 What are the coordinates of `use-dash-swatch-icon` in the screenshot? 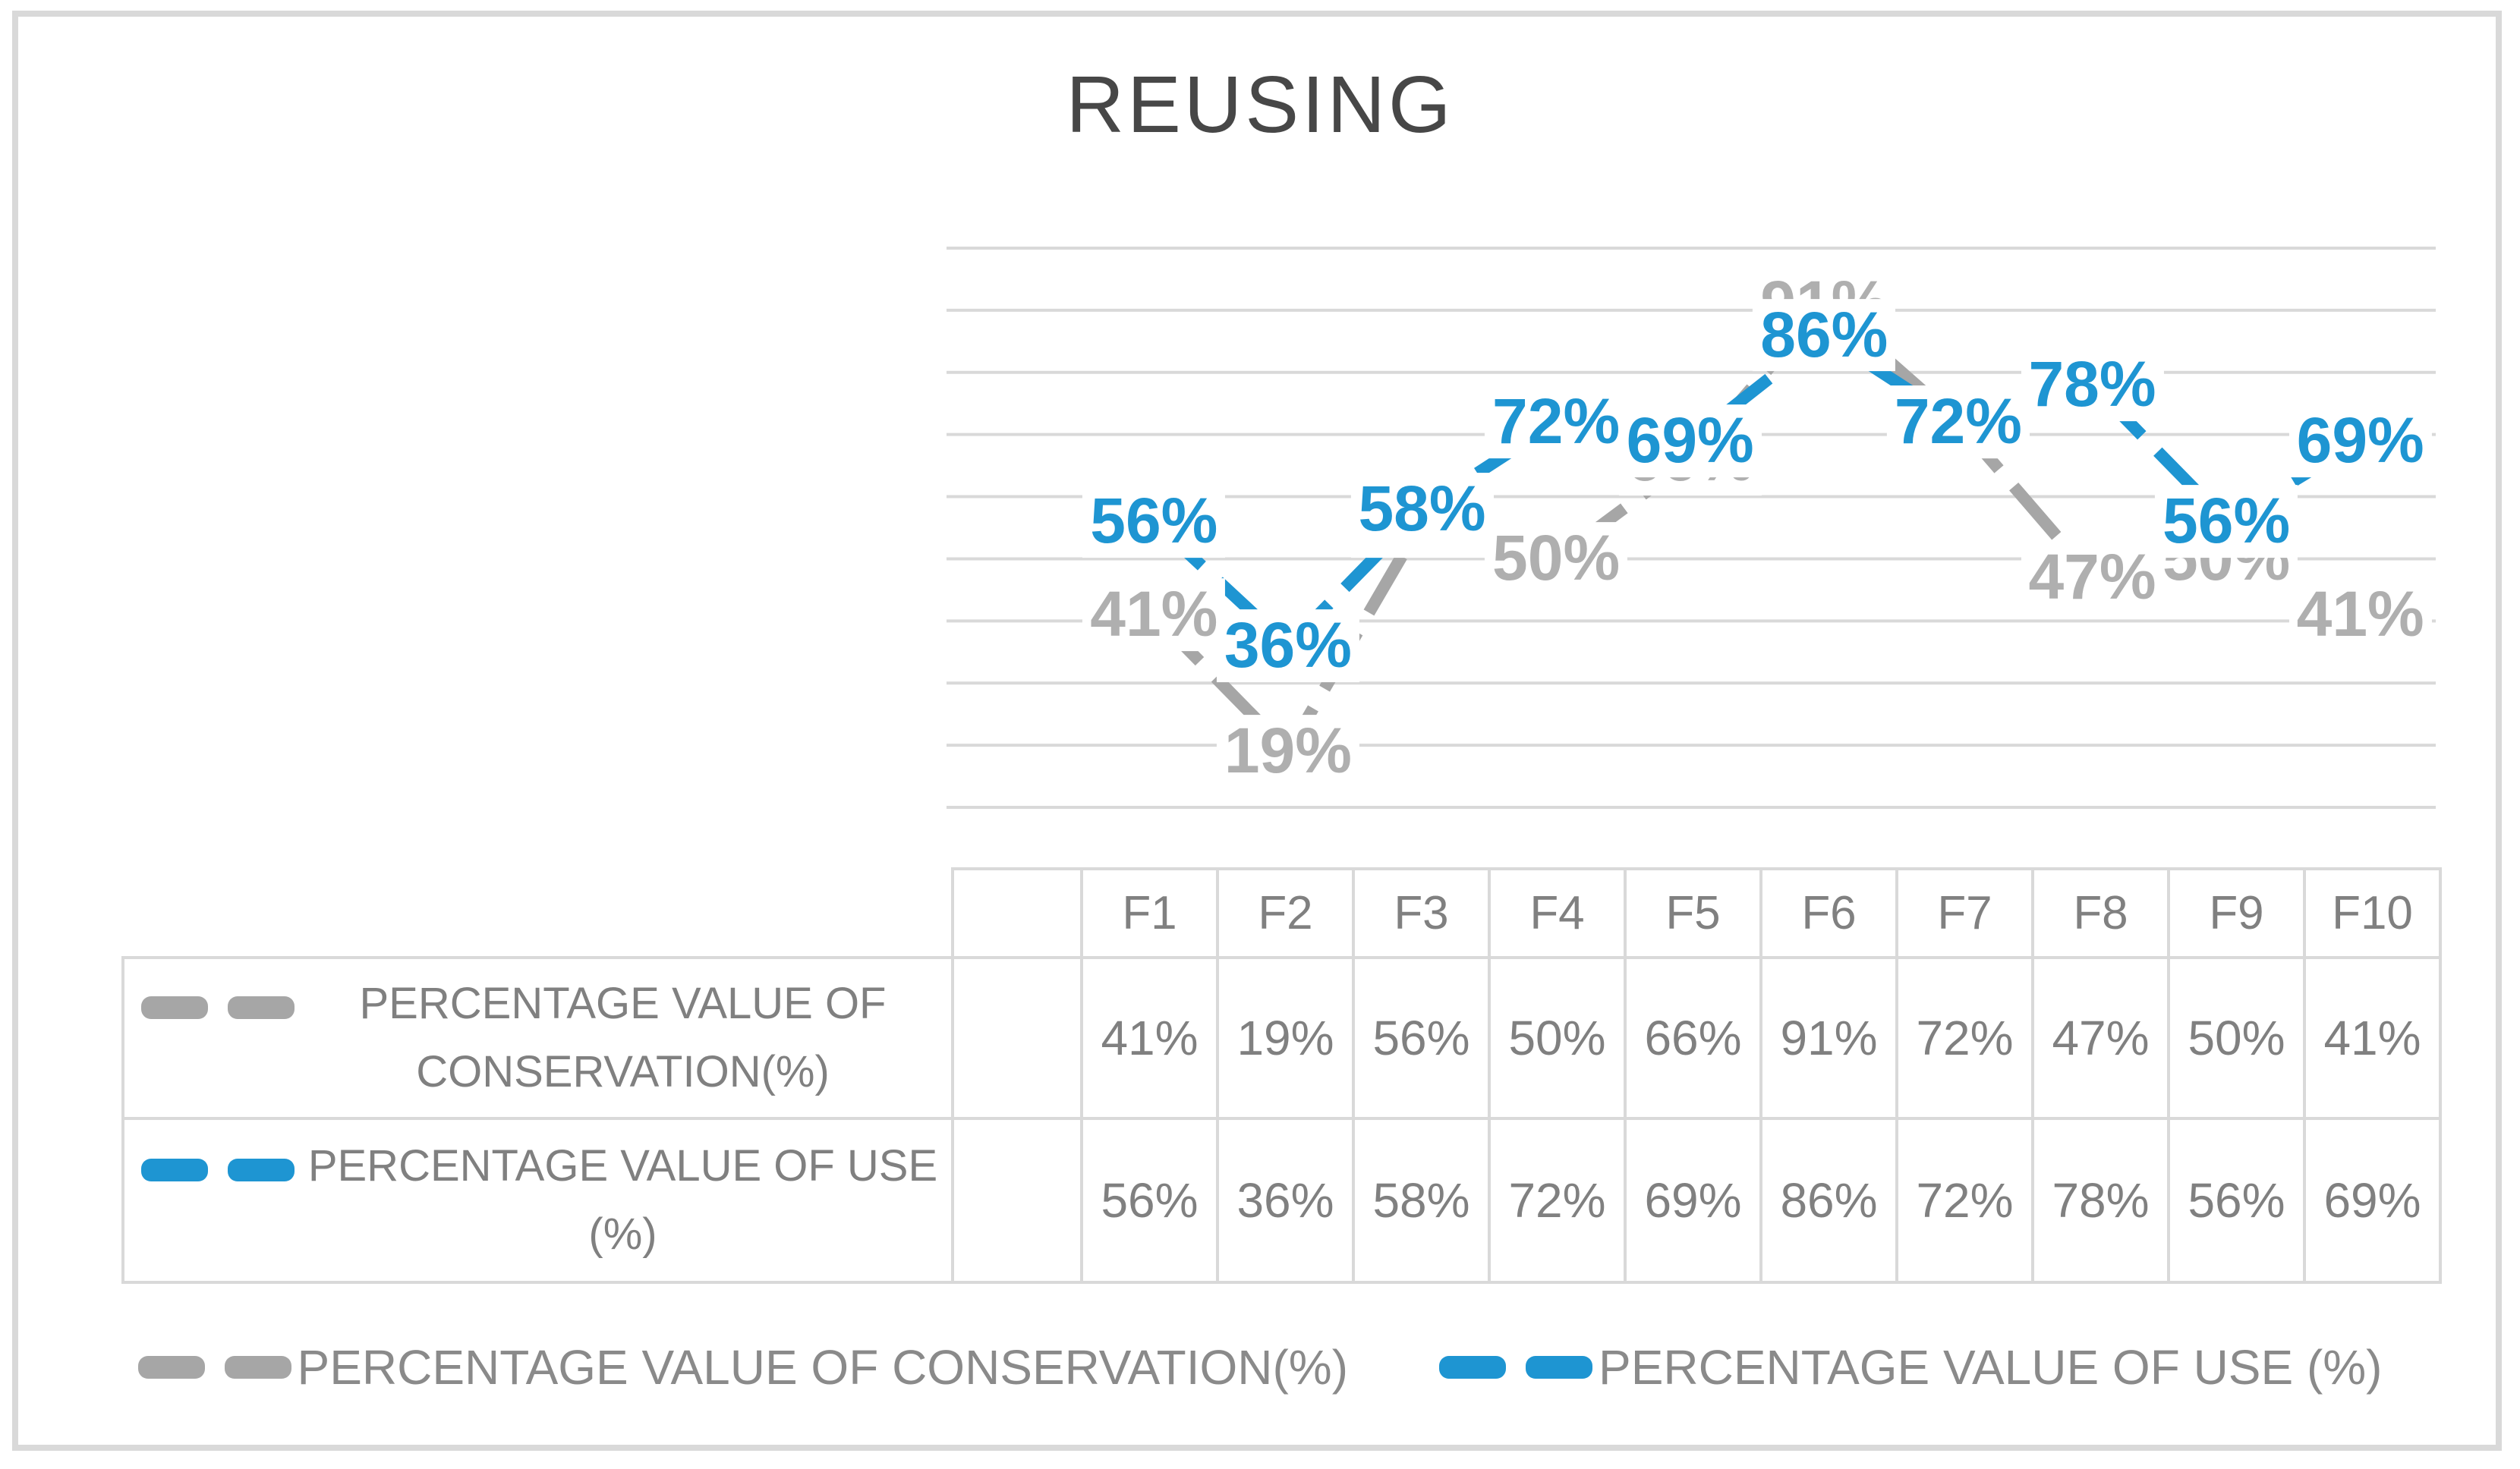 It's located at (1516, 1367).